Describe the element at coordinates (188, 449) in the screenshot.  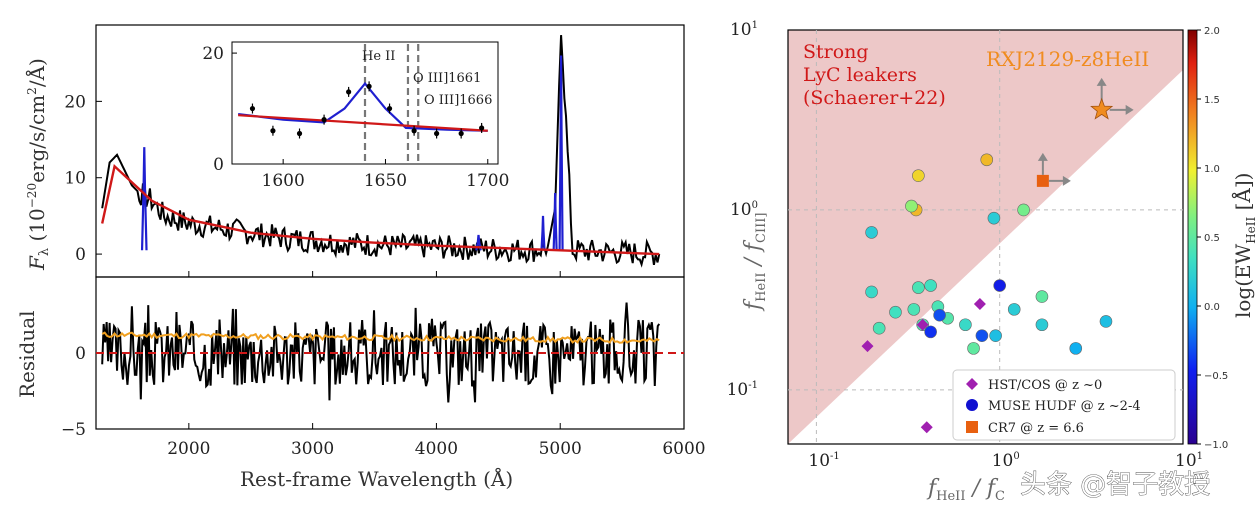
I see `residual-x-tick-label: 2000` at that location.